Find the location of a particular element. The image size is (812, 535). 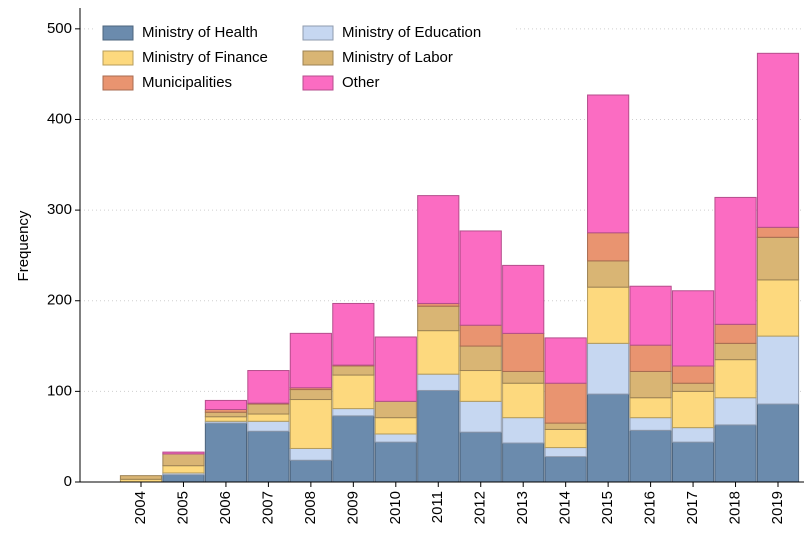

y-tick-label: 400 is located at coordinates (59, 118).